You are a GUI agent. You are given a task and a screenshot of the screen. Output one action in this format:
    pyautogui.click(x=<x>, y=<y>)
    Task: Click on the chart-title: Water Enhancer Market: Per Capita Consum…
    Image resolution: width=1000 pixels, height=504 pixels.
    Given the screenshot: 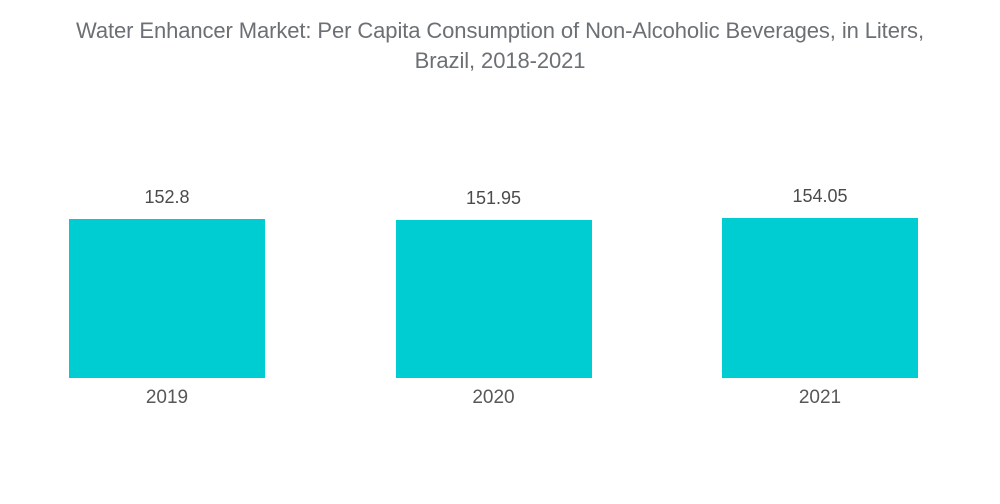 What is the action you would take?
    pyautogui.click(x=500, y=45)
    